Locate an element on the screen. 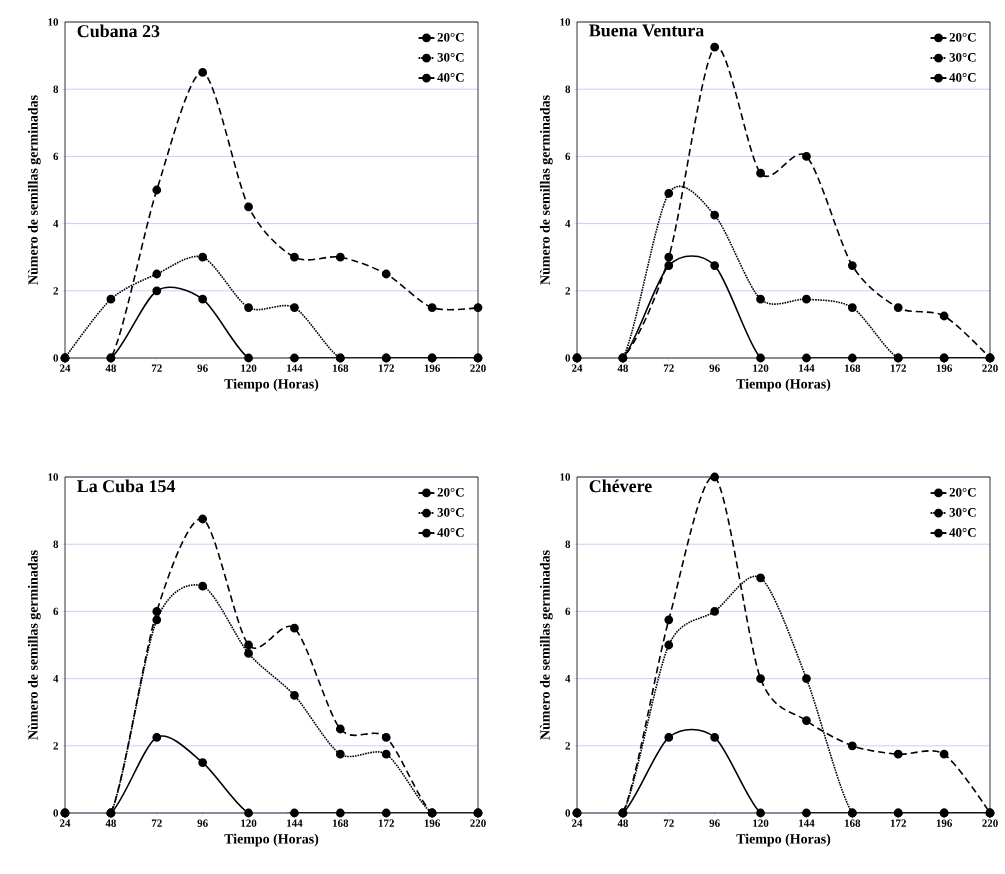  chart-title: Chévere is located at coordinates (620, 486).